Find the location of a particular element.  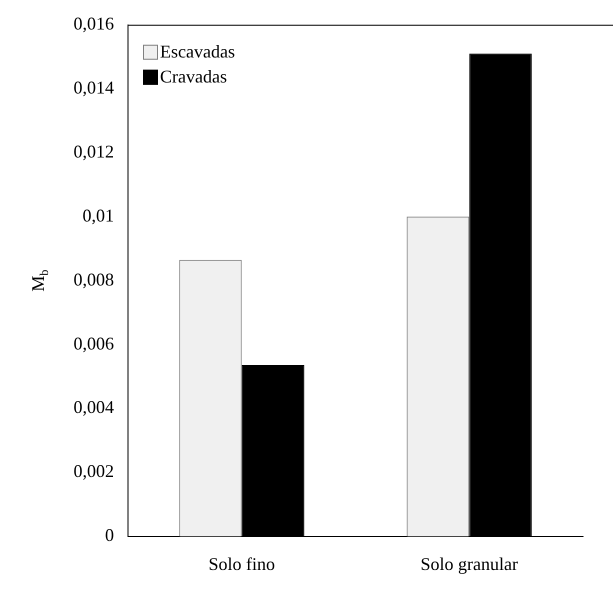

y-tick-label: 0,014 is located at coordinates (94, 87).